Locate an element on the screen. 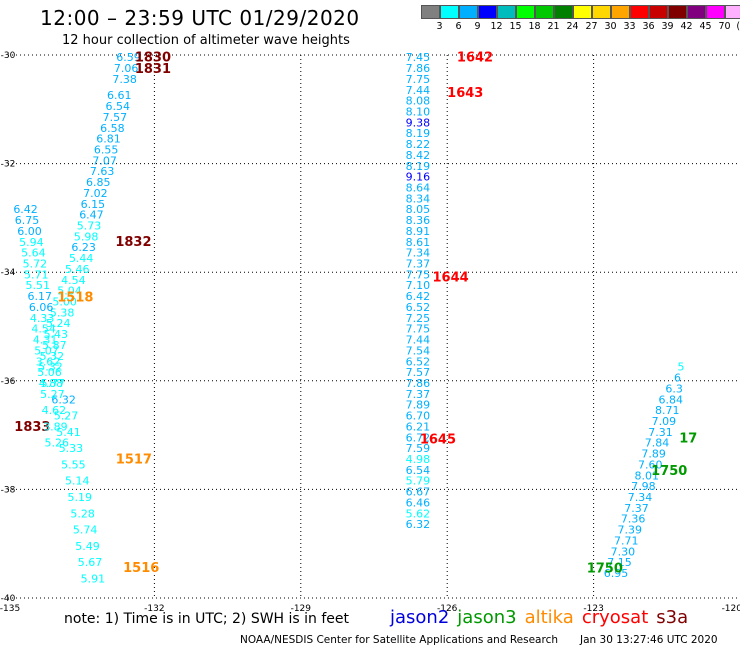  data-label-altika: 5.07 is located at coordinates (46, 350).